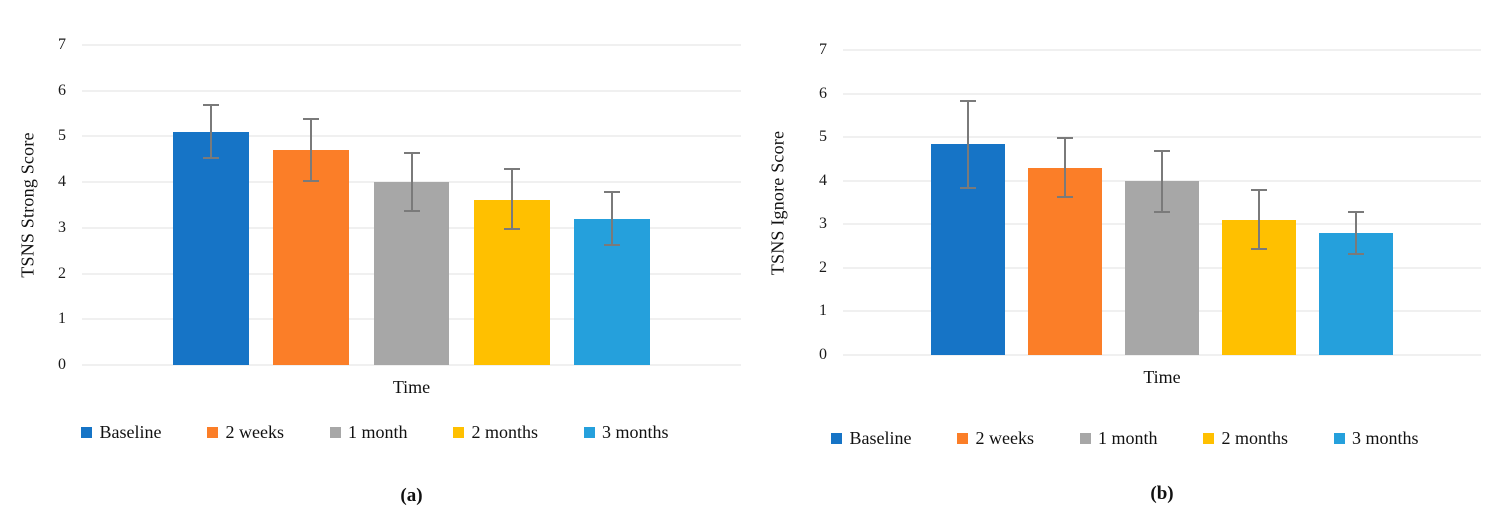 This screenshot has width=1500, height=520. I want to click on figure-caption-b: (b), so click(1162, 493).